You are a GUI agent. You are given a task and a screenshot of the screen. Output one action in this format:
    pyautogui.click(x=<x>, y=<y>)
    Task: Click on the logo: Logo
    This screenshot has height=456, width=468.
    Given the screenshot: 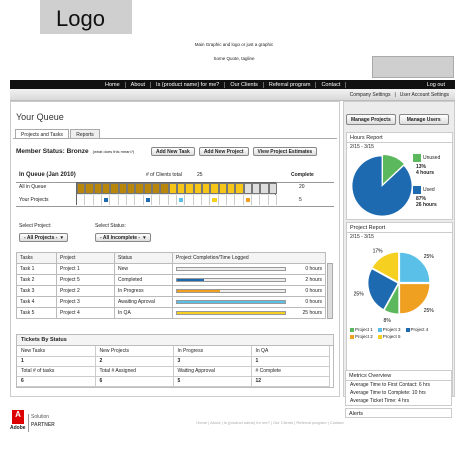 What is the action you would take?
    pyautogui.click(x=86, y=17)
    